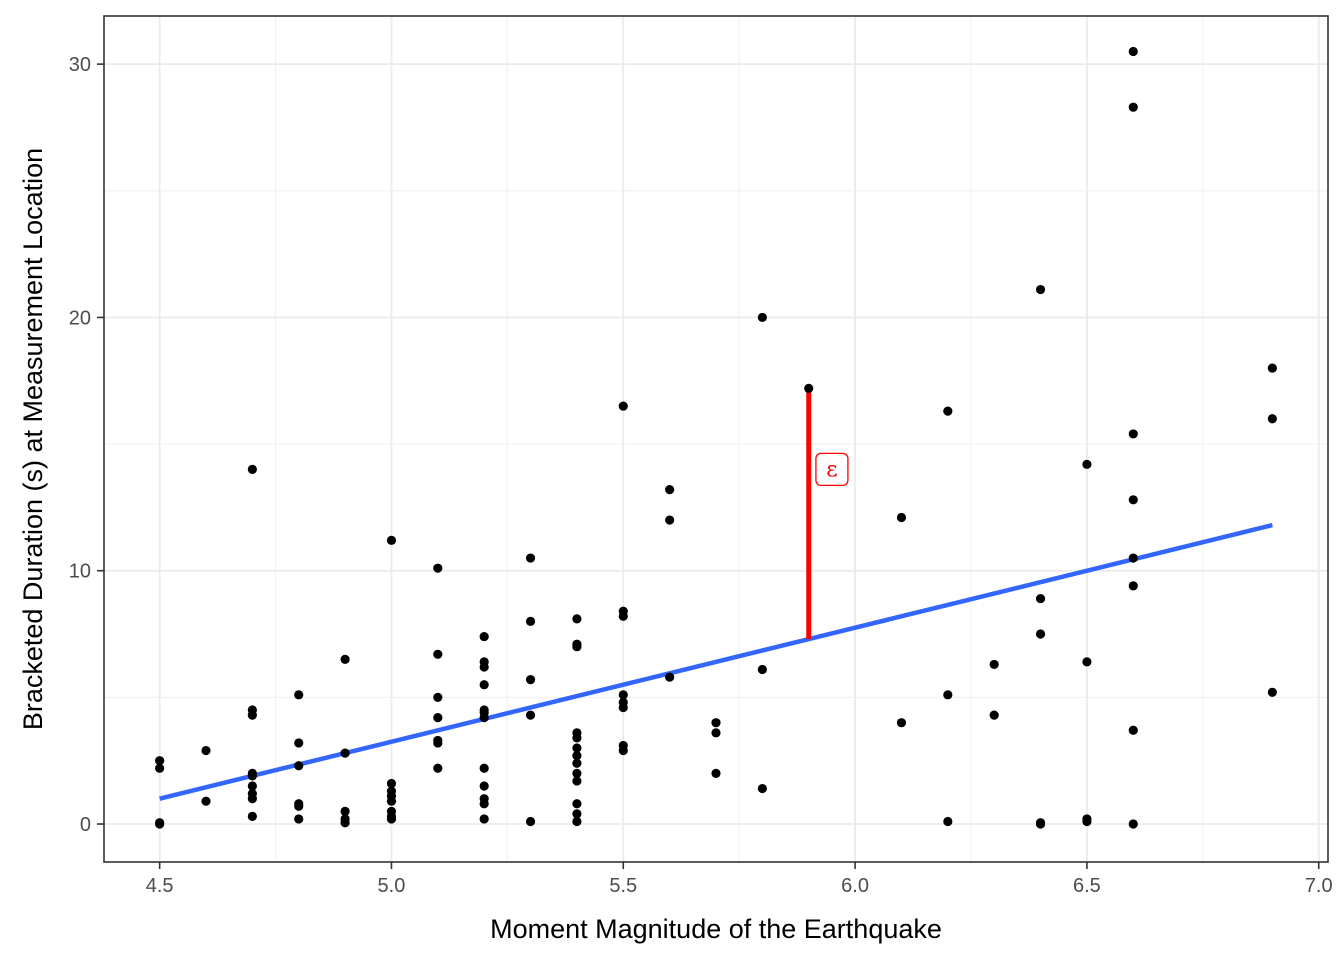 This screenshot has height=960, width=1344. I want to click on y-tick-label: 20, so click(80, 318).